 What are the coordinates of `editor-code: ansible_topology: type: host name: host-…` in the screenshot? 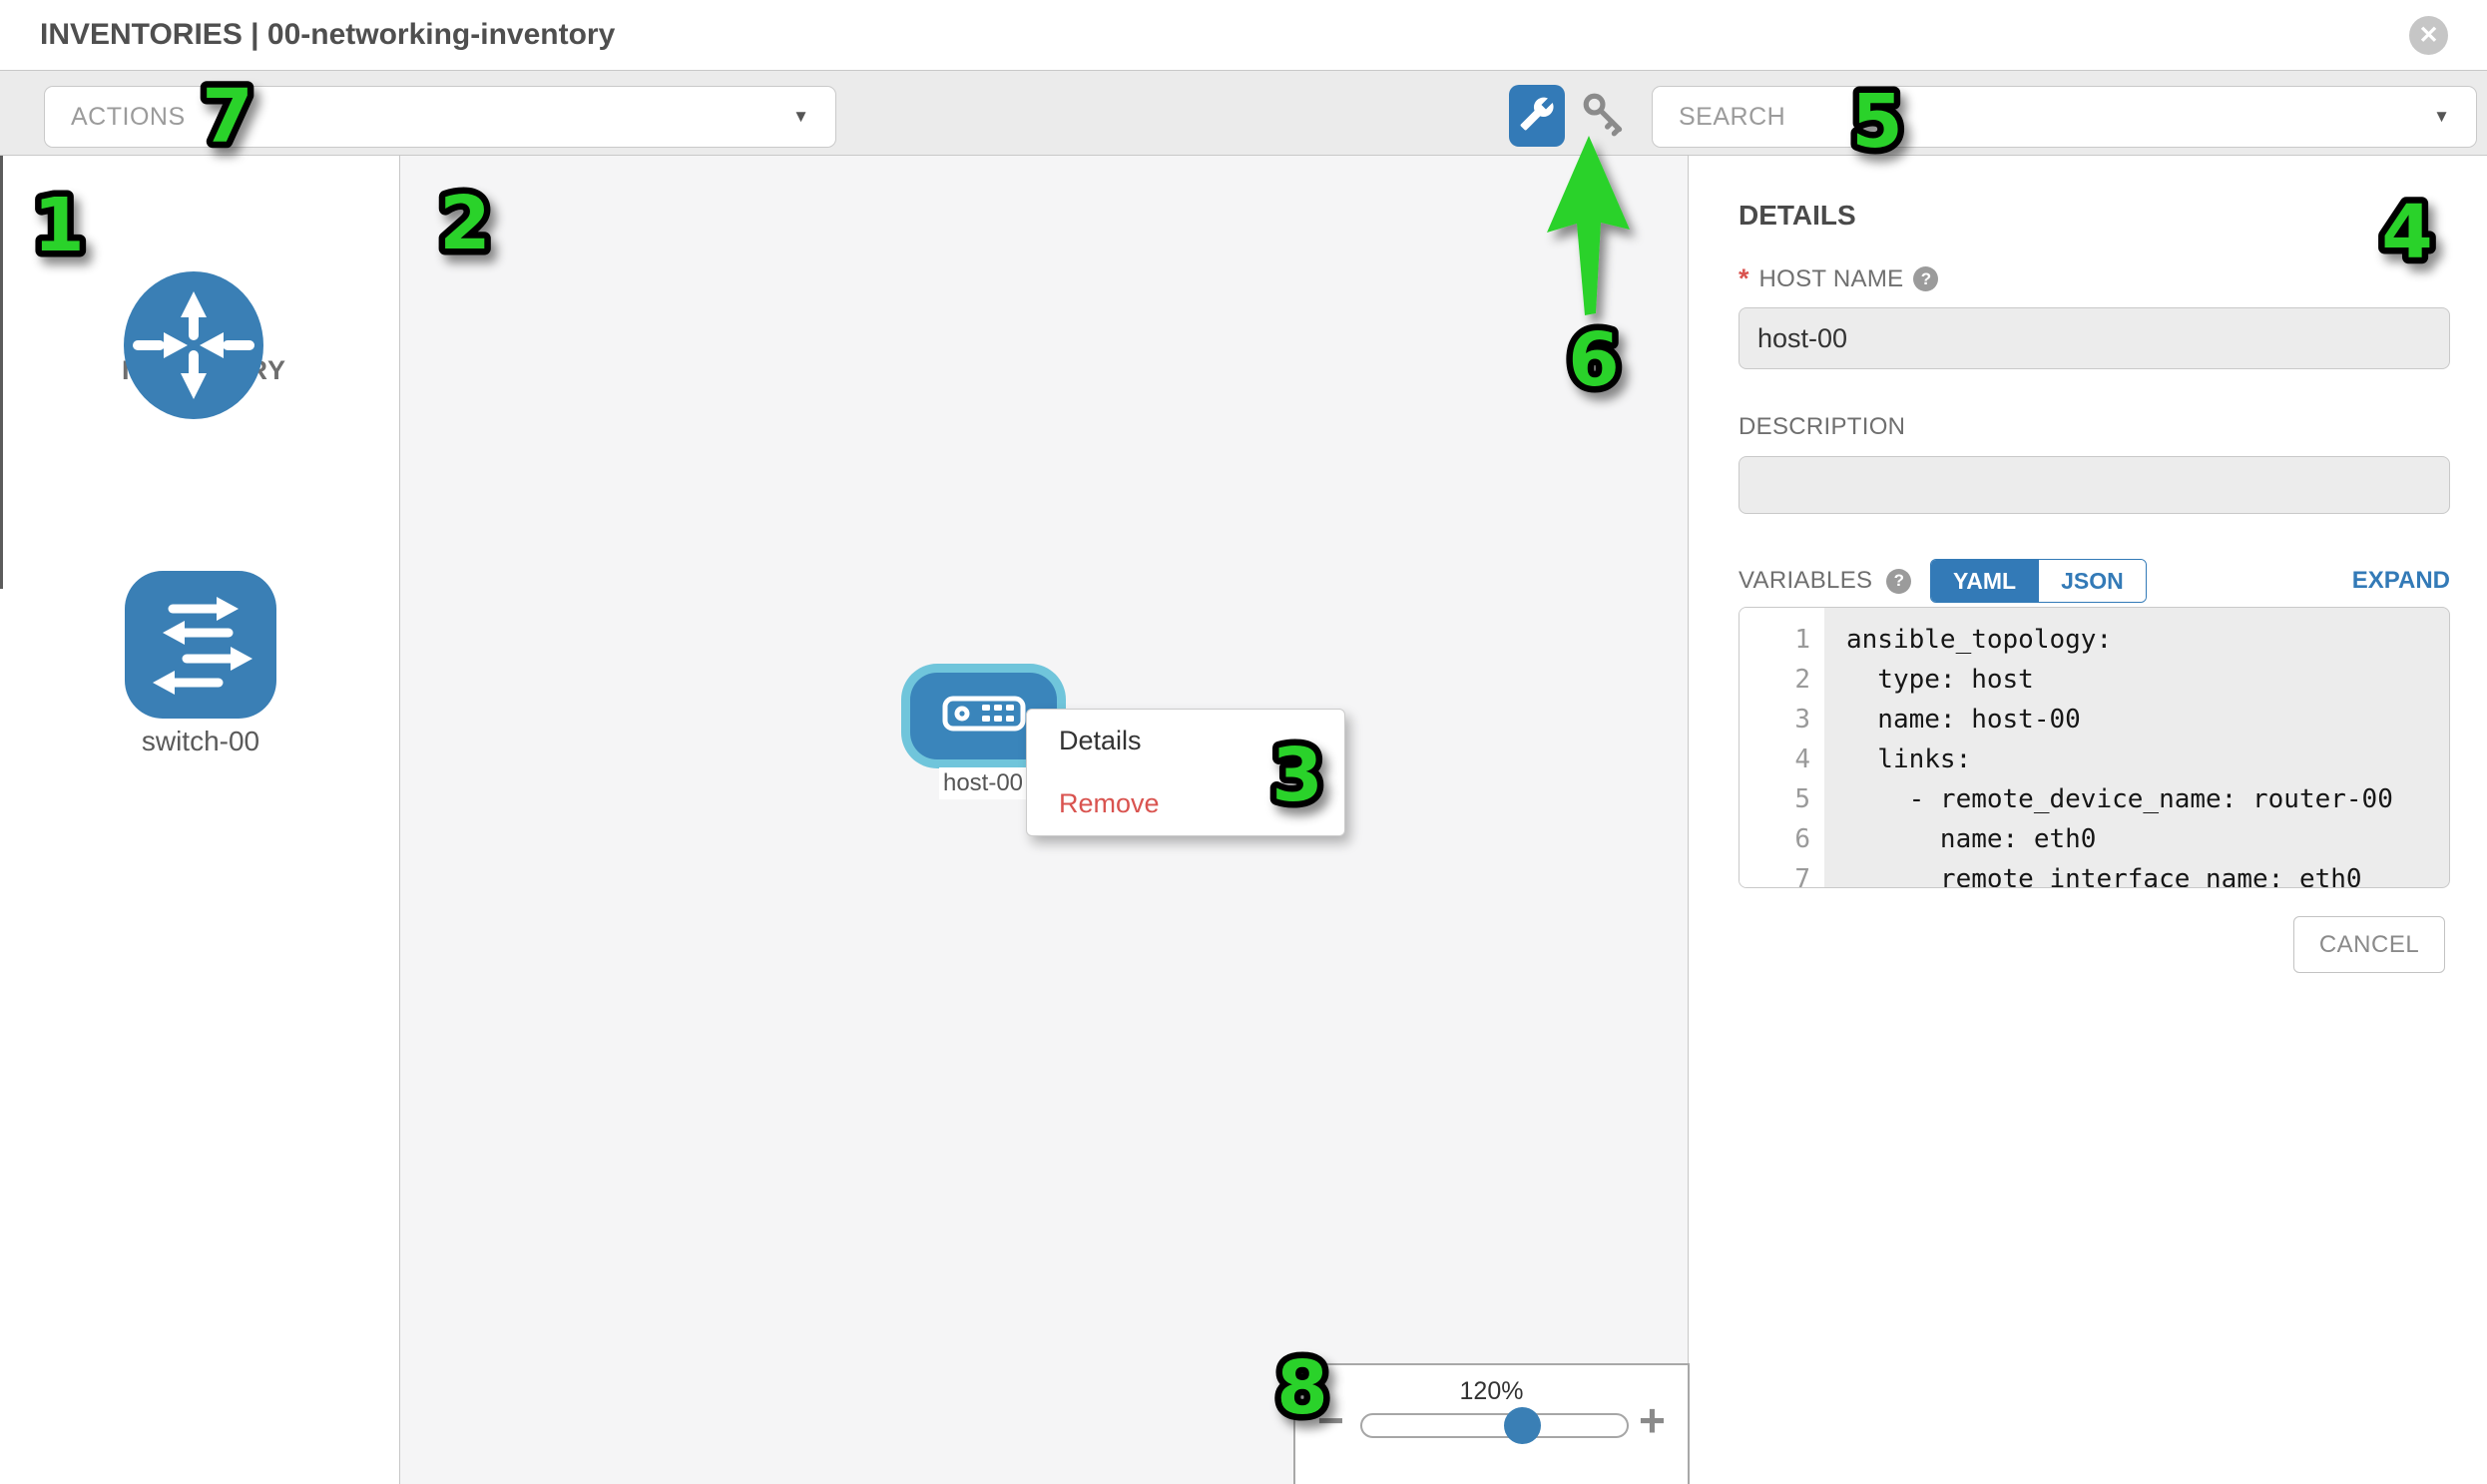 It's located at (2136, 747).